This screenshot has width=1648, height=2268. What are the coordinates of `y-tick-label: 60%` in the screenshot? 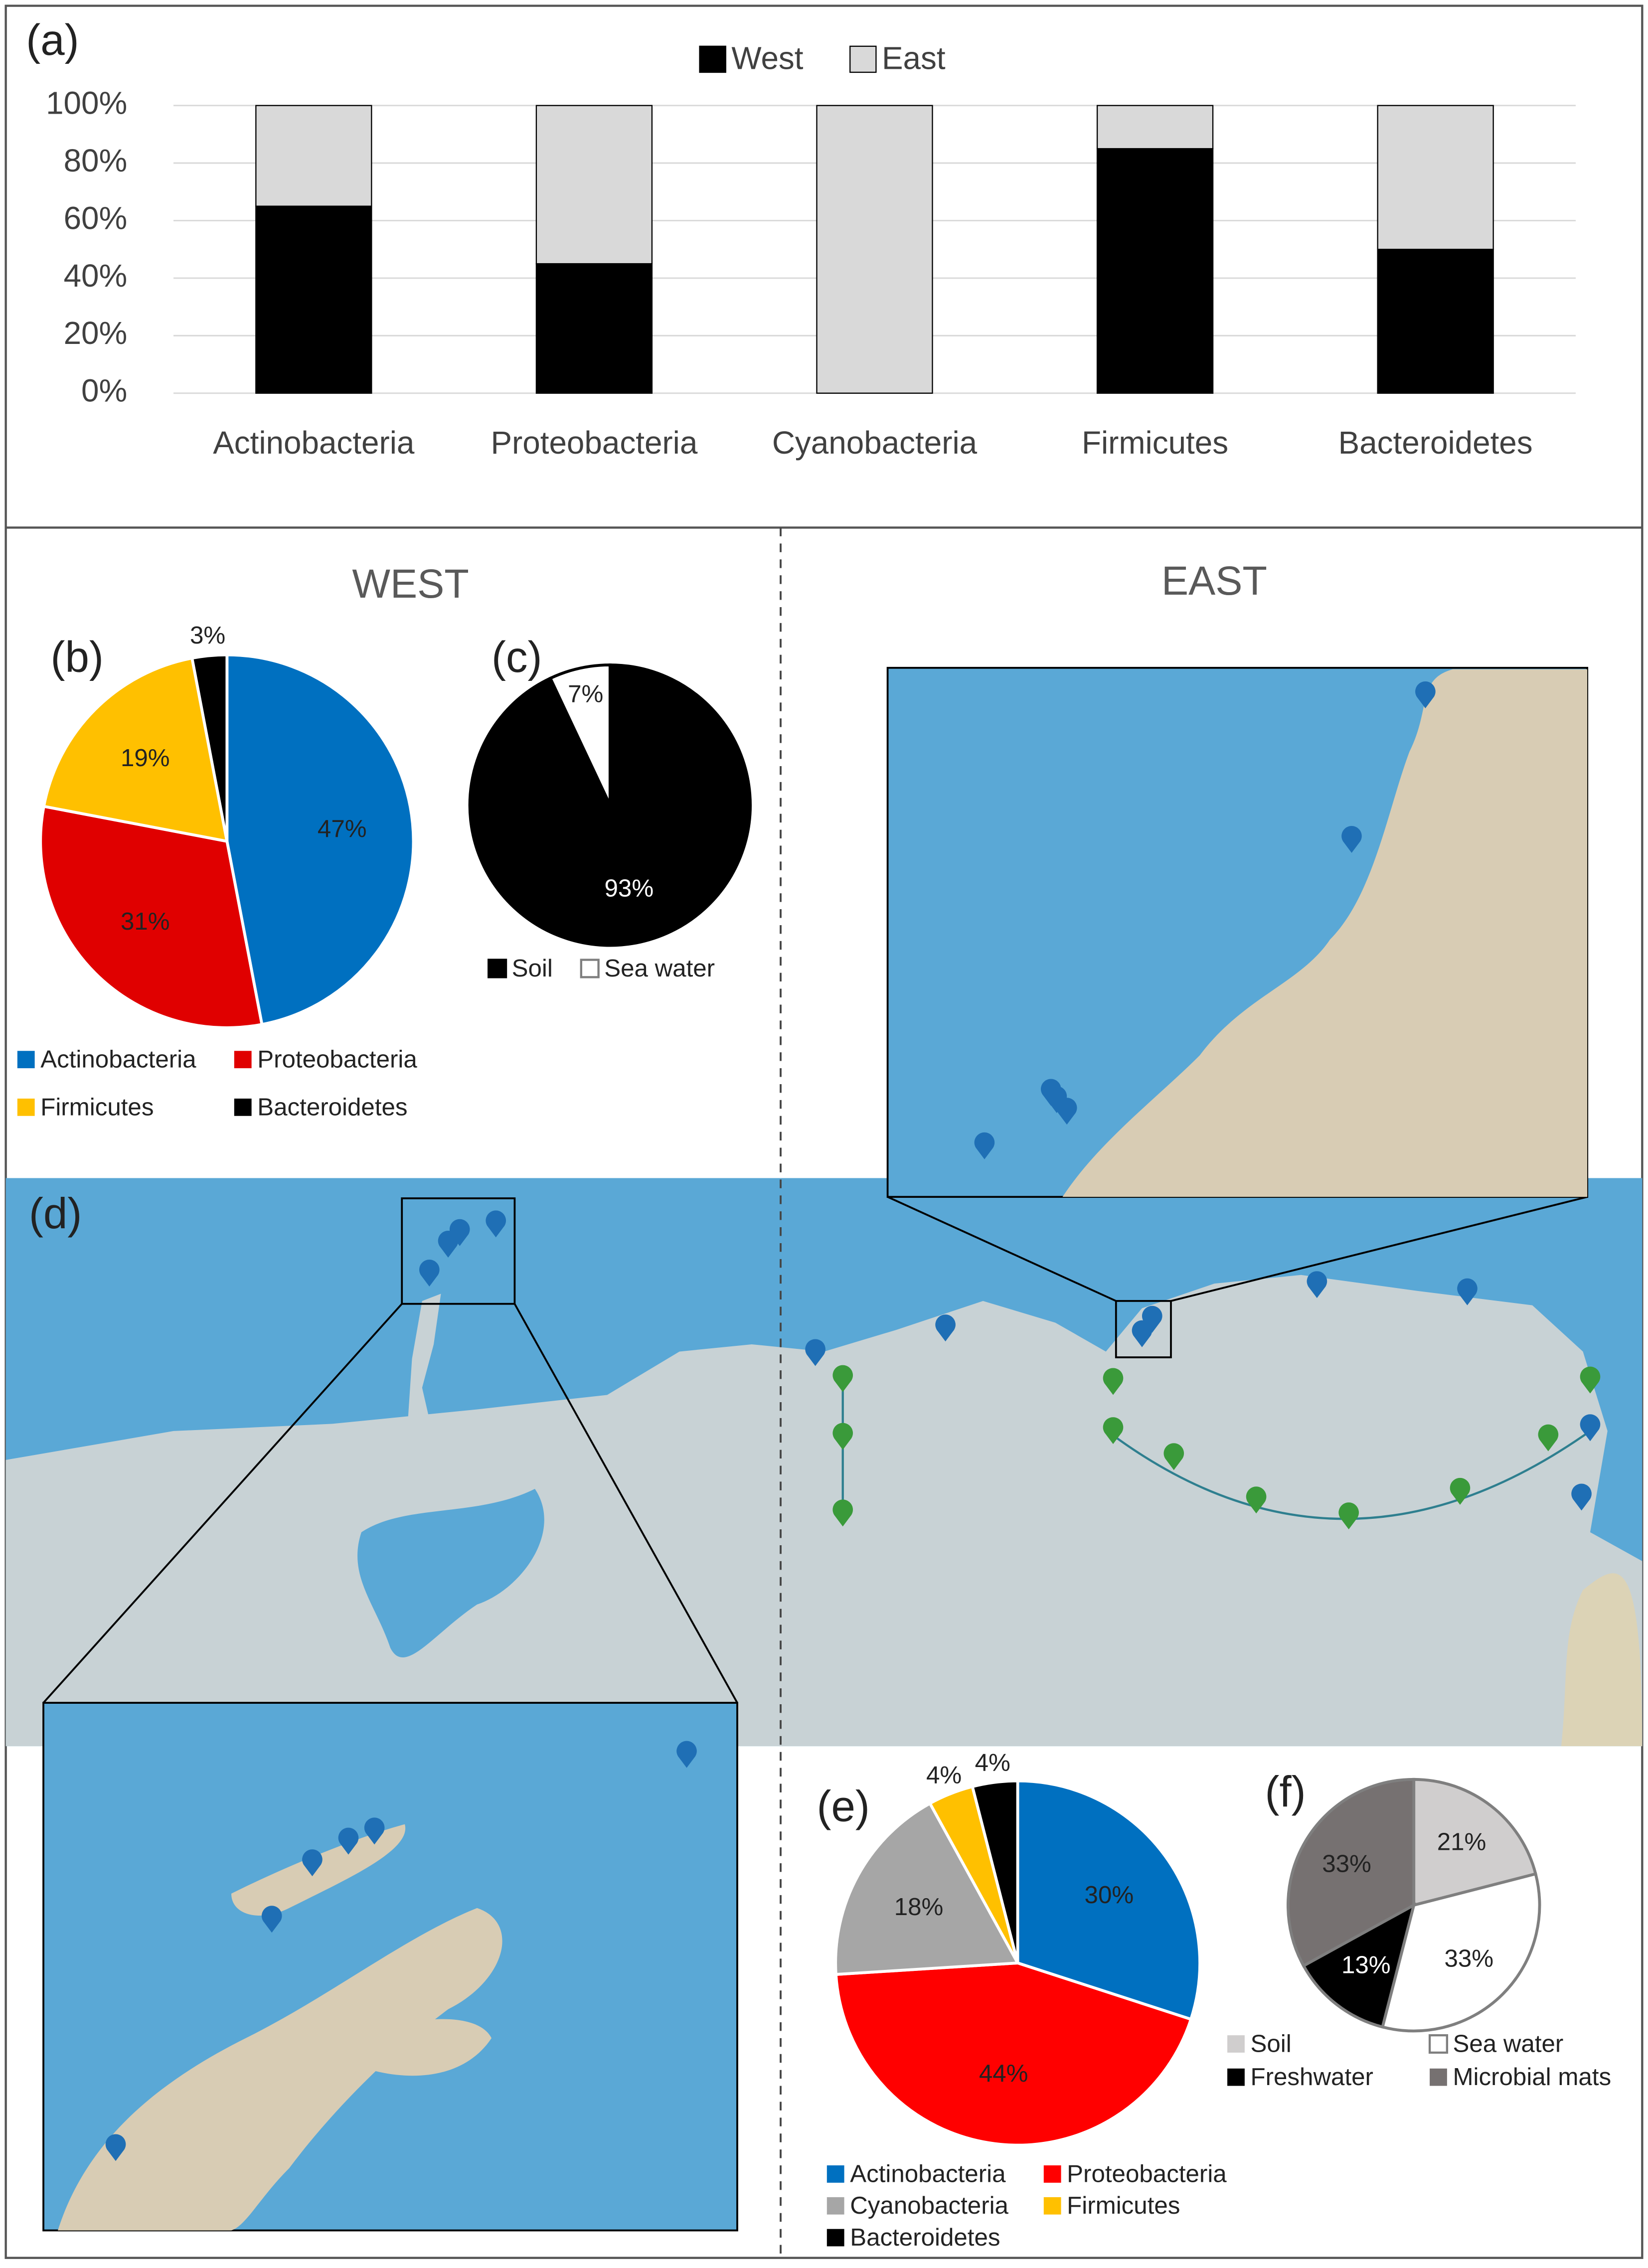 It's located at (96, 218).